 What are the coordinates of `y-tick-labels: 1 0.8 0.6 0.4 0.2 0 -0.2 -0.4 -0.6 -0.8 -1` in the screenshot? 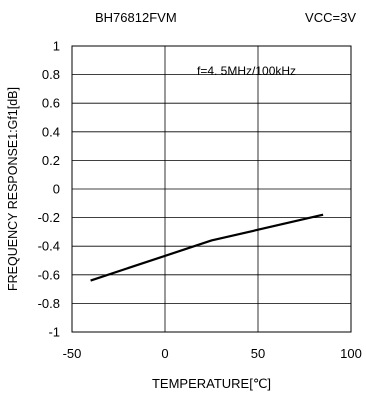 It's located at (49, 189).